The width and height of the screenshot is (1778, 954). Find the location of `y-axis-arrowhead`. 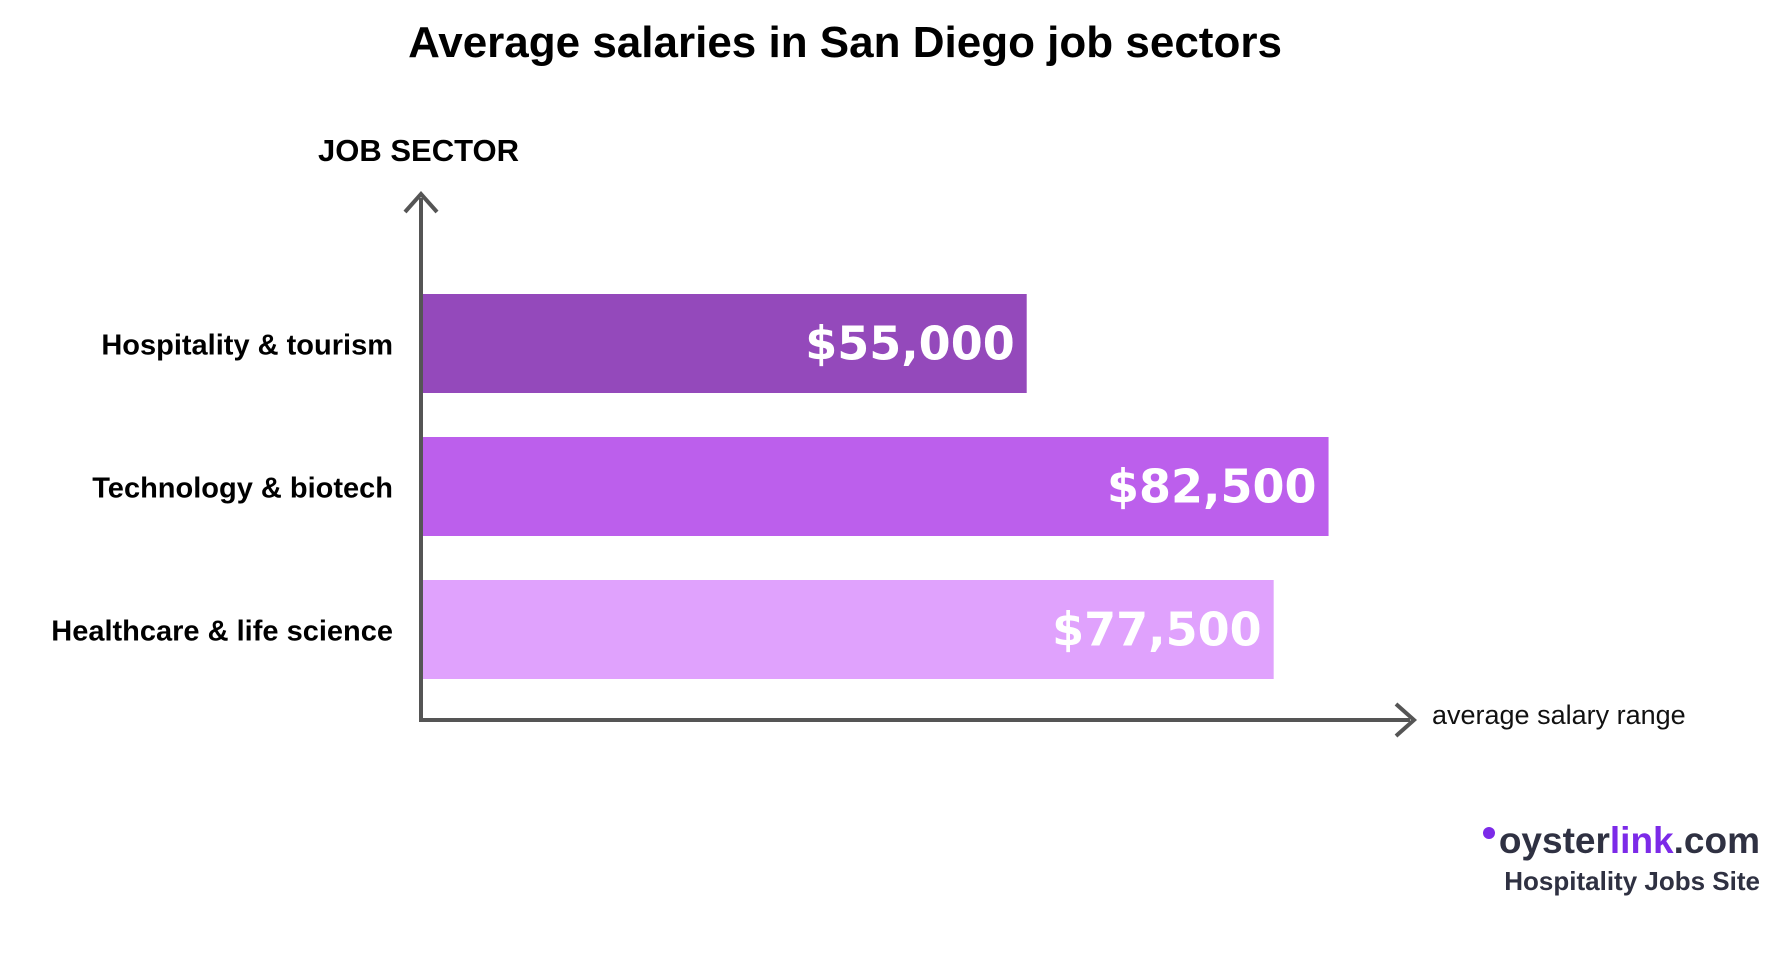

y-axis-arrowhead is located at coordinates (421, 202).